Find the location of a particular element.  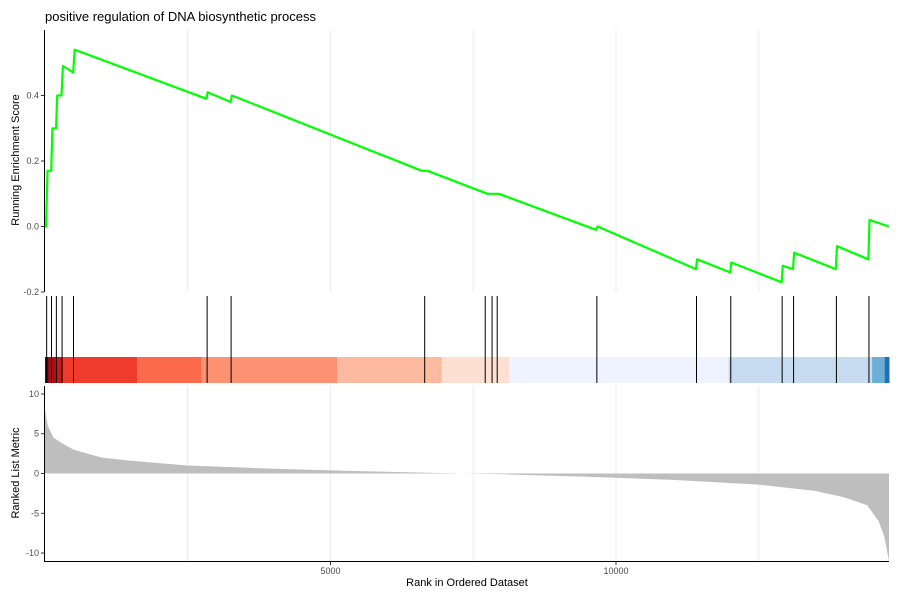

ranked-y-tick-label: 0 is located at coordinates (36, 474).